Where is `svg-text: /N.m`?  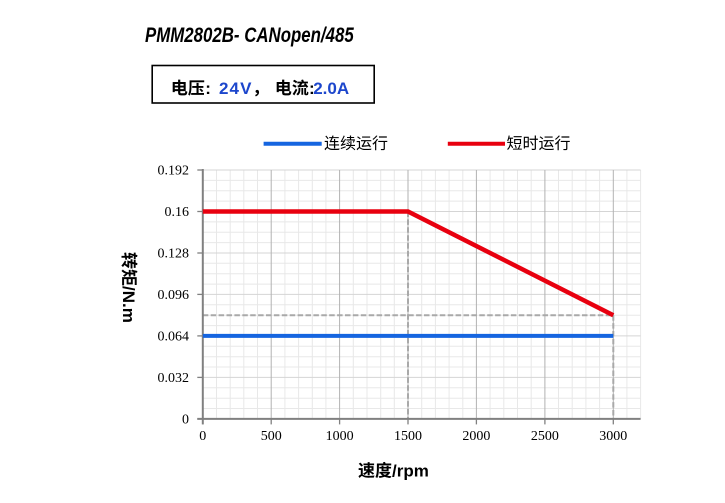
svg-text: /N.m is located at coordinates (128, 304).